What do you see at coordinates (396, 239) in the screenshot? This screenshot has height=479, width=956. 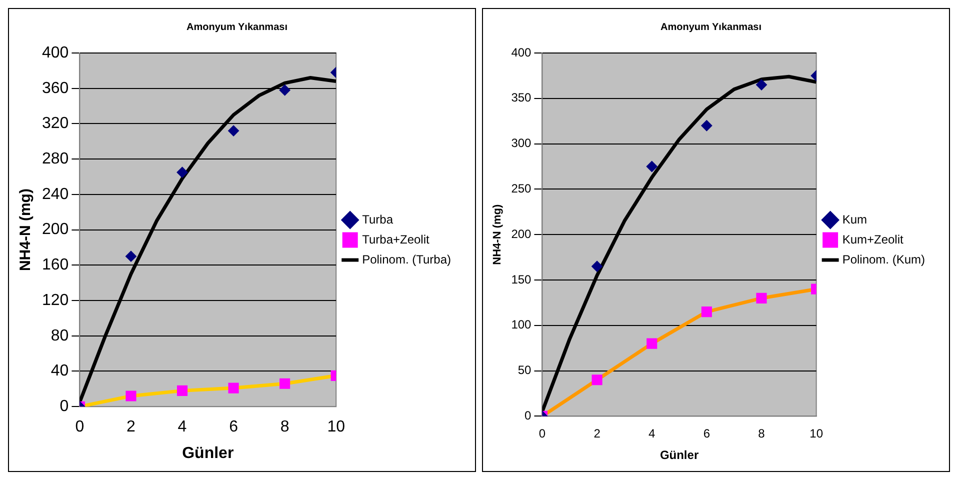 I see `legend-label: Turba+Zeolit` at bounding box center [396, 239].